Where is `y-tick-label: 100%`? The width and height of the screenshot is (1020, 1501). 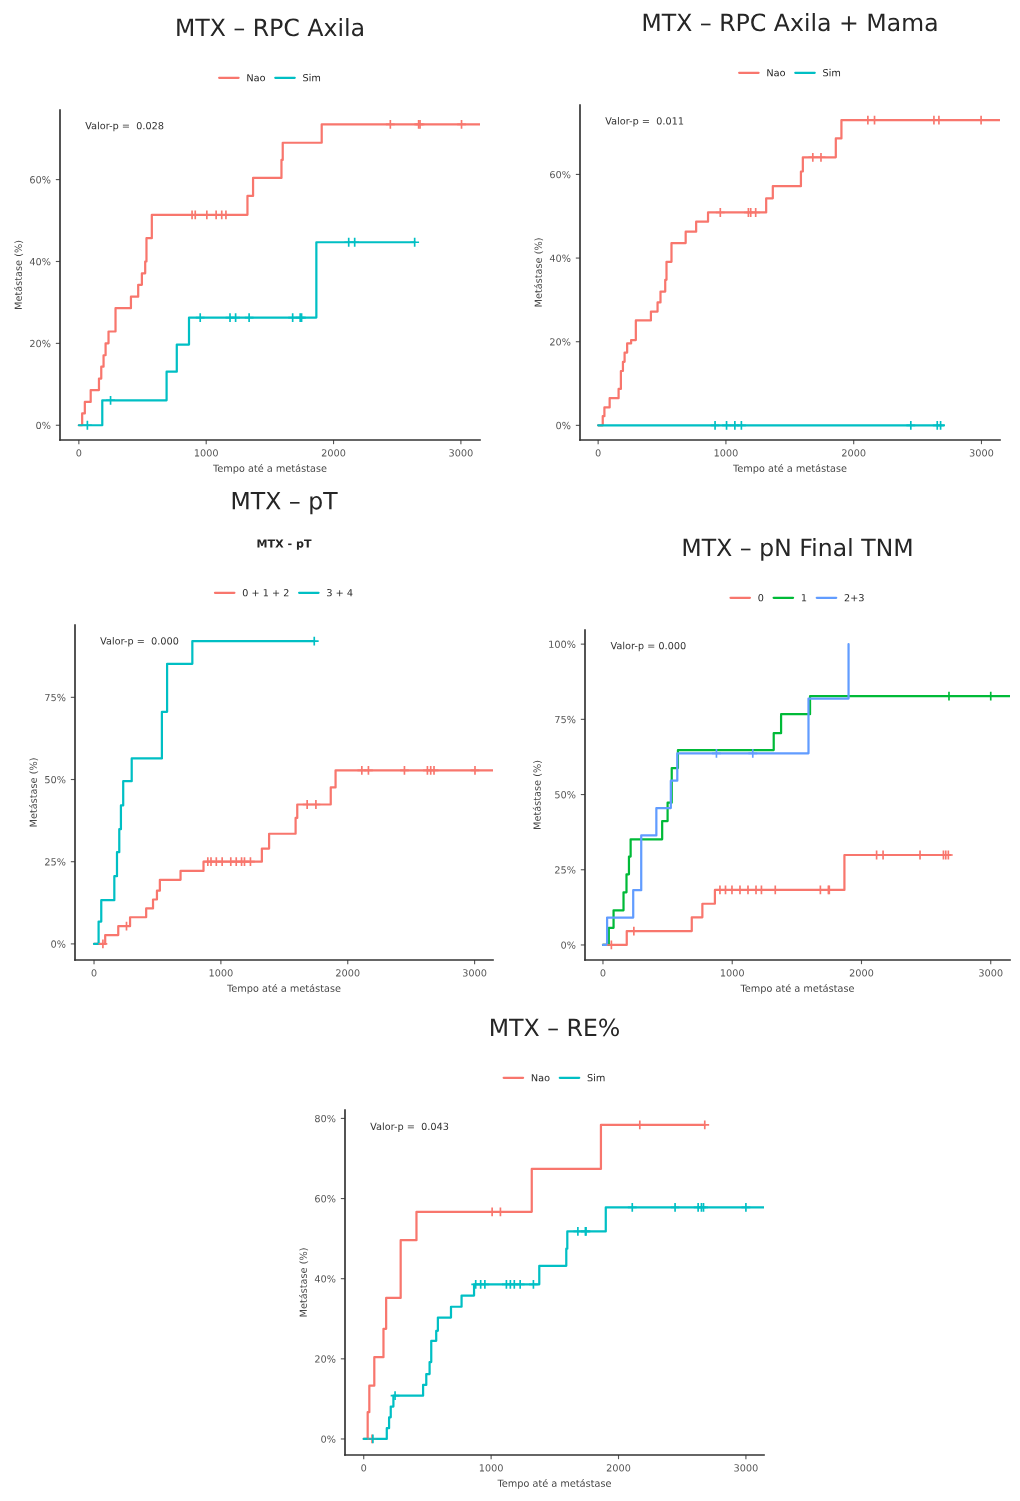
y-tick-label: 100% is located at coordinates (562, 644).